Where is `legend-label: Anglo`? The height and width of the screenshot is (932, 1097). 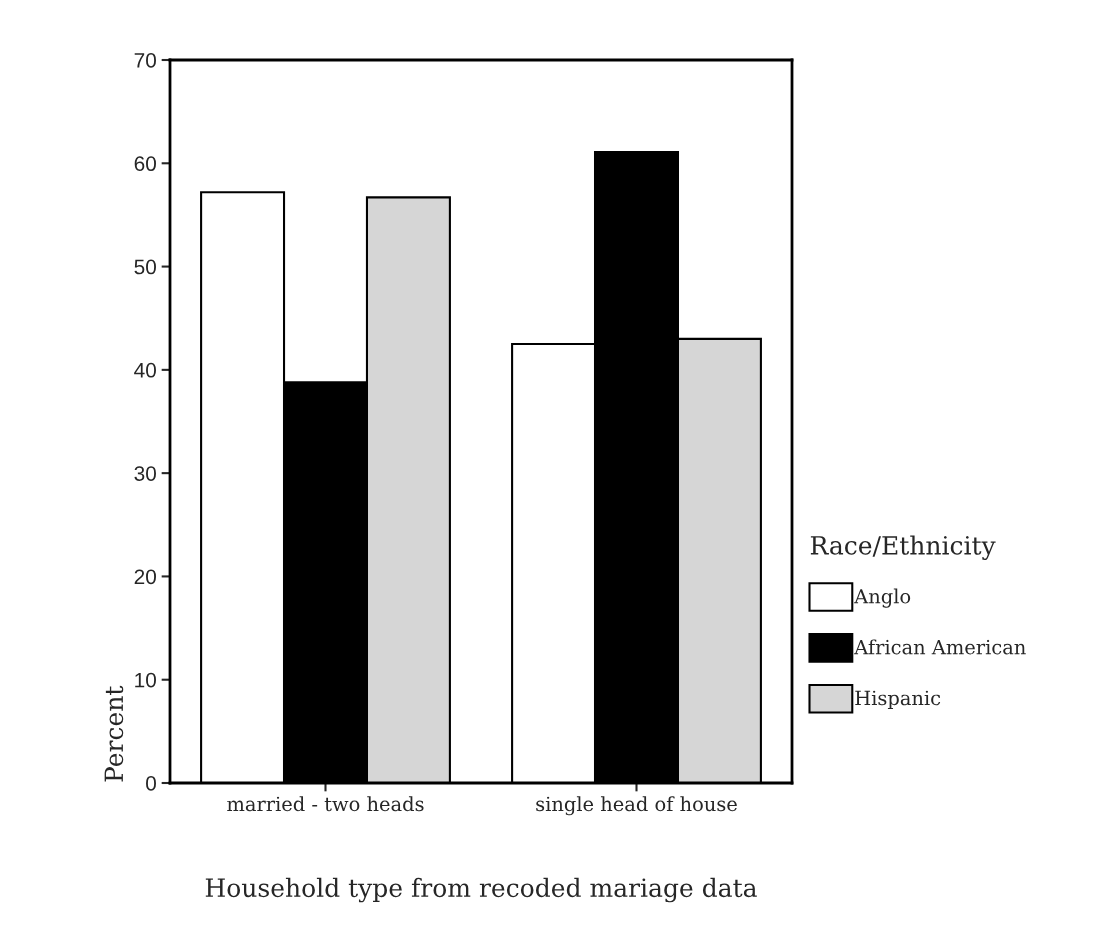
legend-label: Anglo is located at coordinates (882, 598).